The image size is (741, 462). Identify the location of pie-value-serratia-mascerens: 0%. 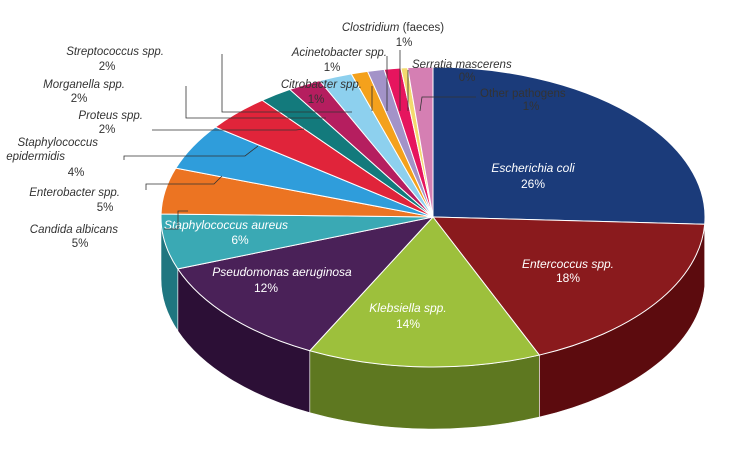
(467, 78).